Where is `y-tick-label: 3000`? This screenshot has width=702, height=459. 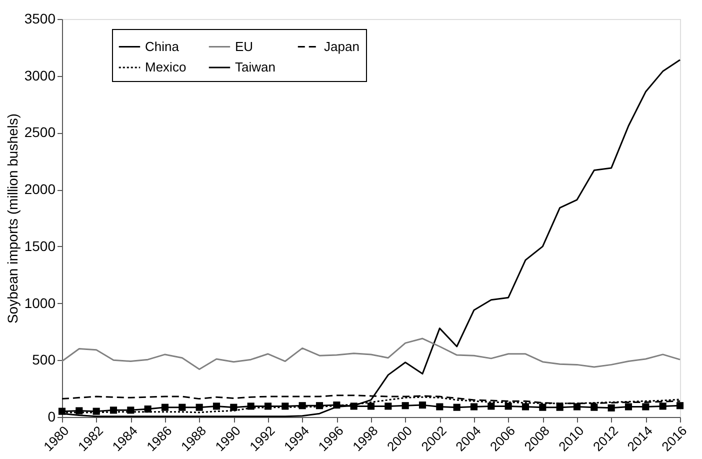 y-tick-label: 3000 is located at coordinates (40, 75).